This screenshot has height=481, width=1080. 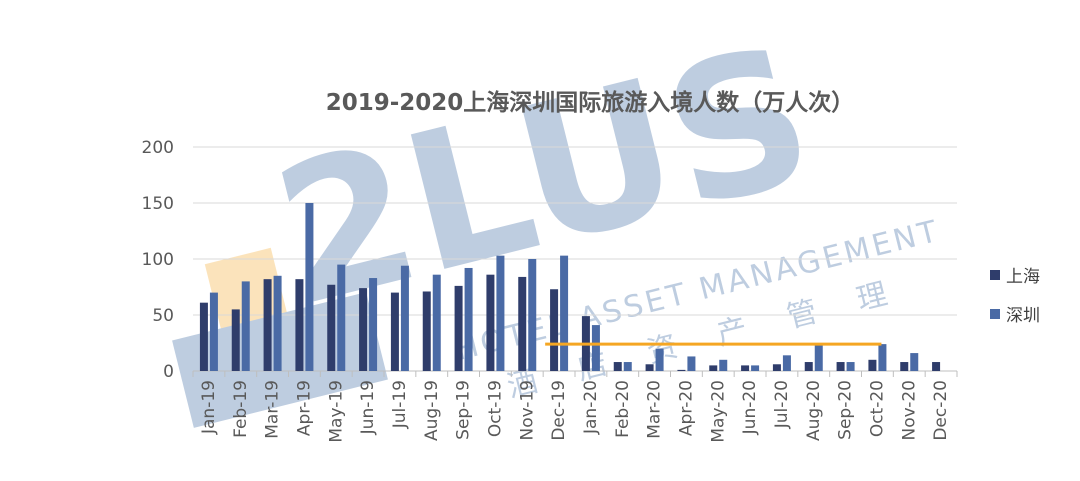 I want to click on x-tick-label: Aug-20, so click(x=814, y=410).